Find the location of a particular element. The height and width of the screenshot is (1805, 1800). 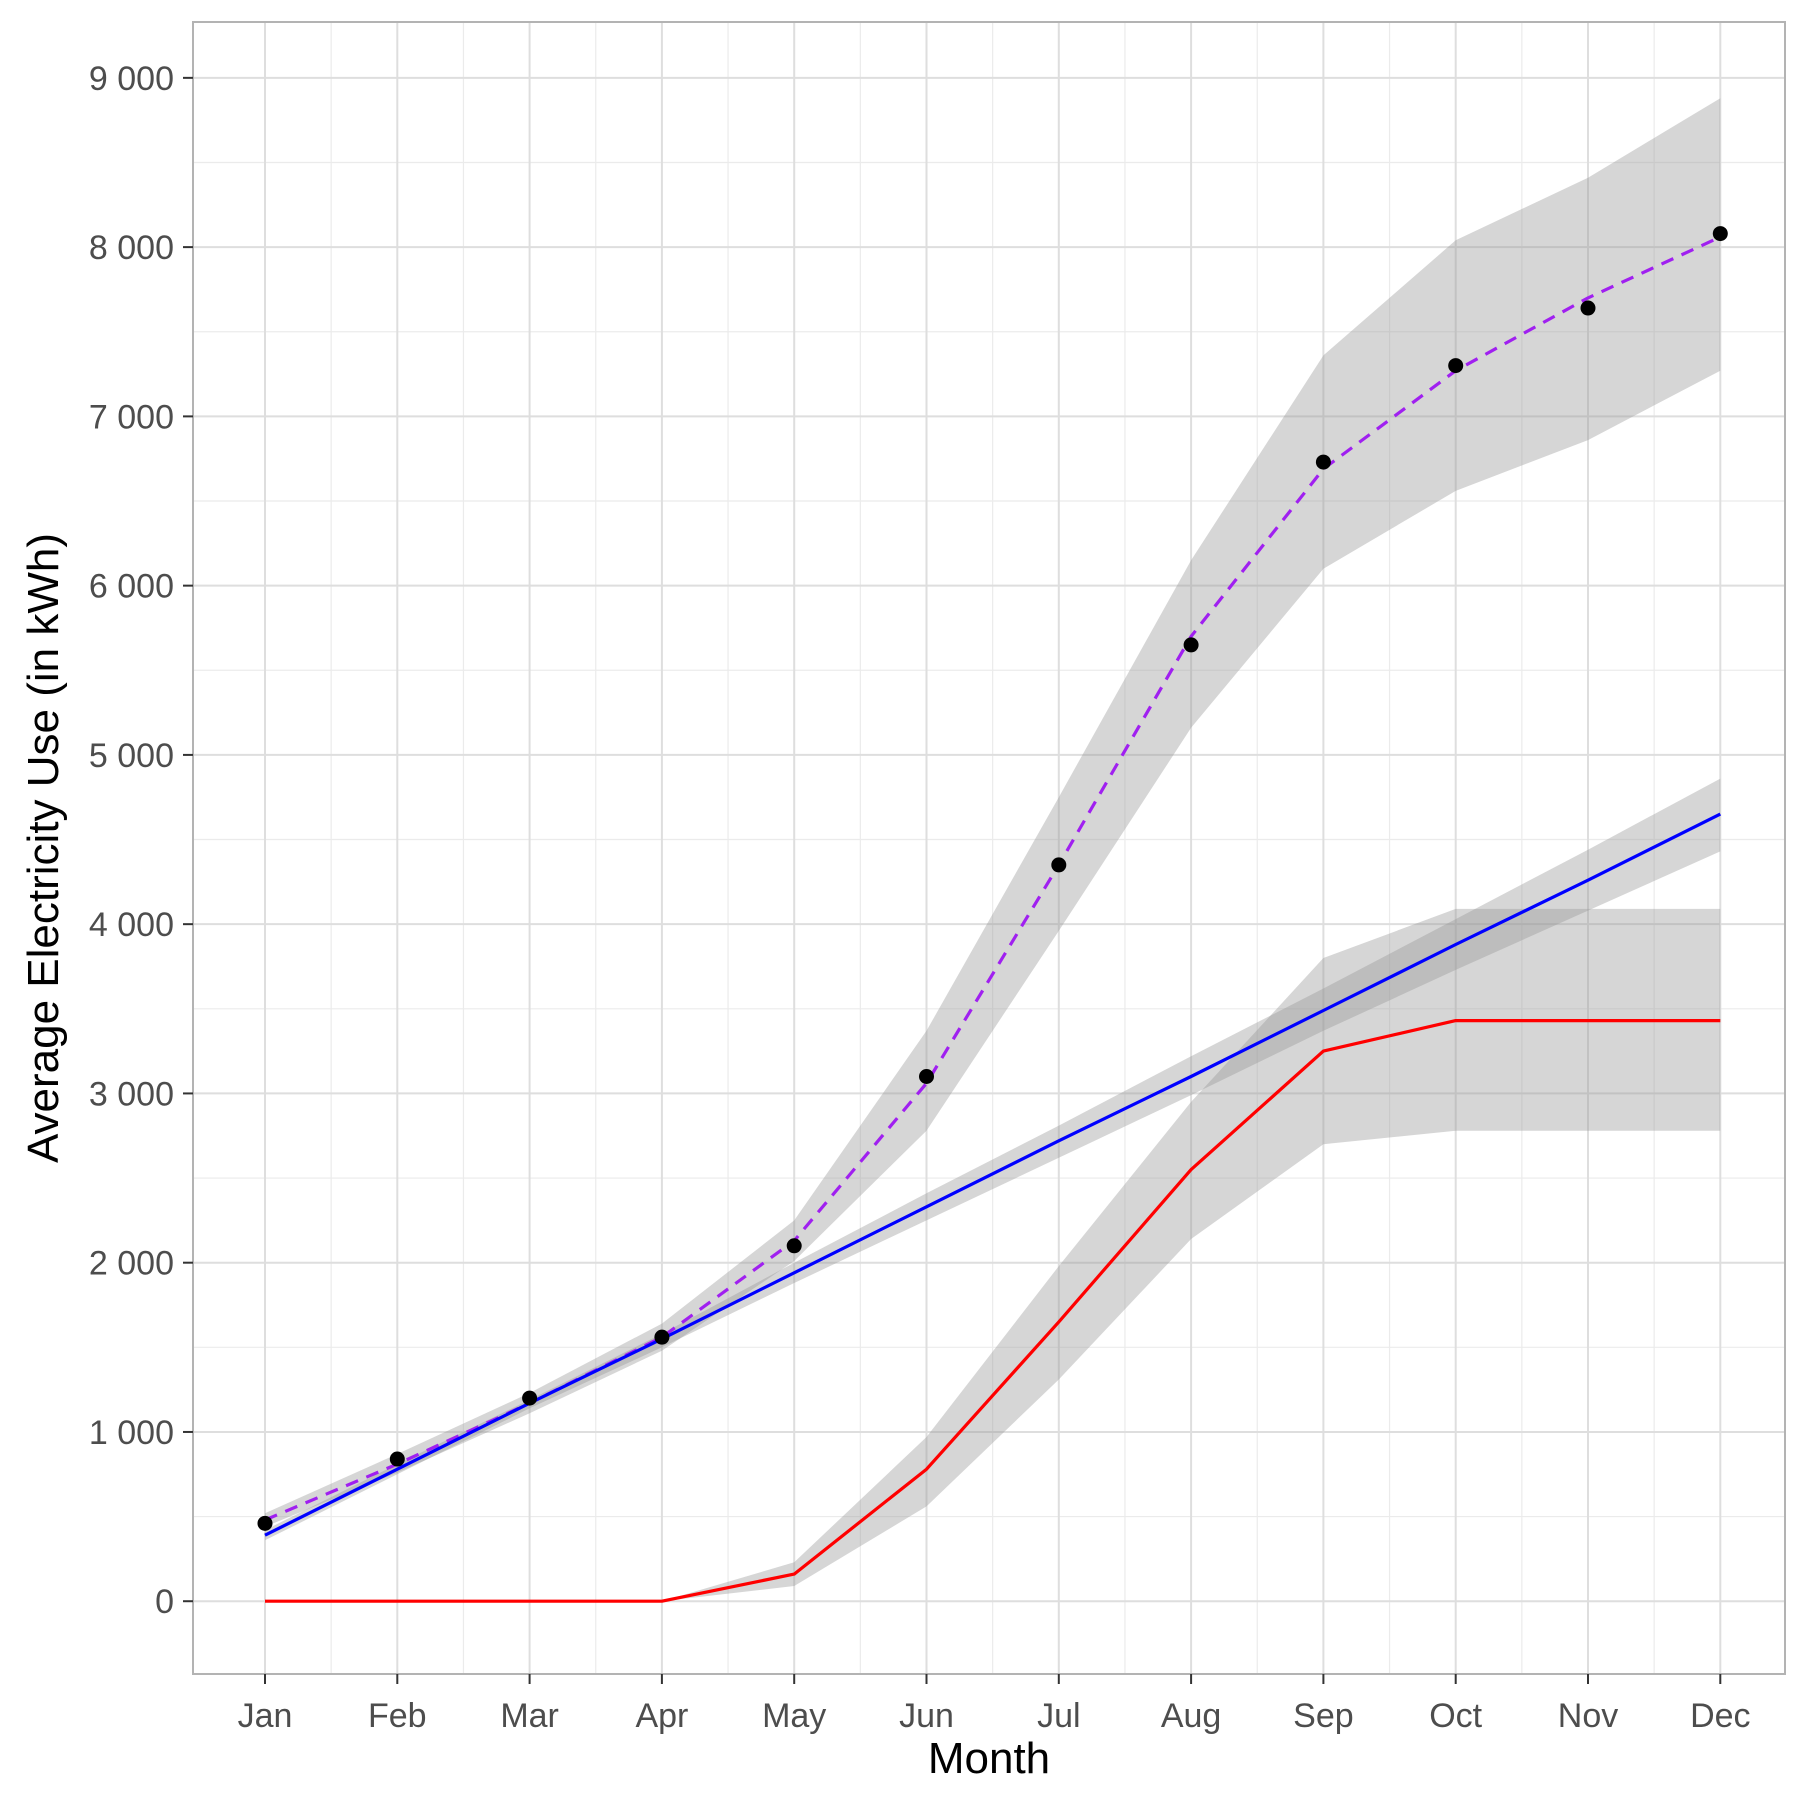

x-tick-label-jun: Jun is located at coordinates (926, 1716).